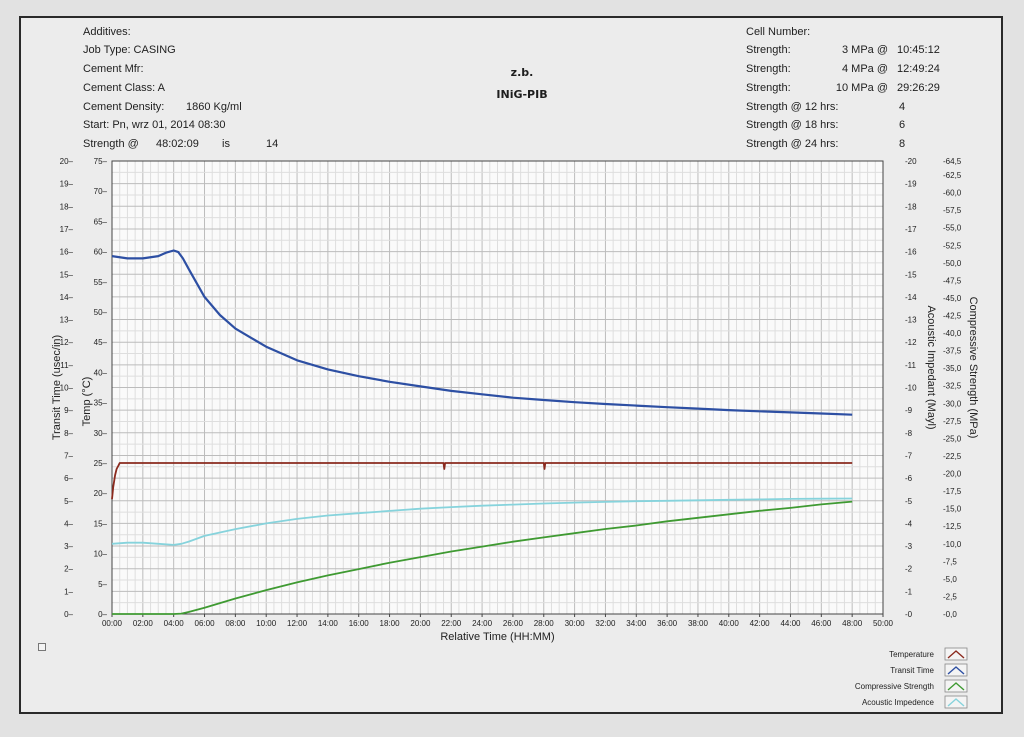  I want to click on x-tick-label: 44:00, so click(790, 623).